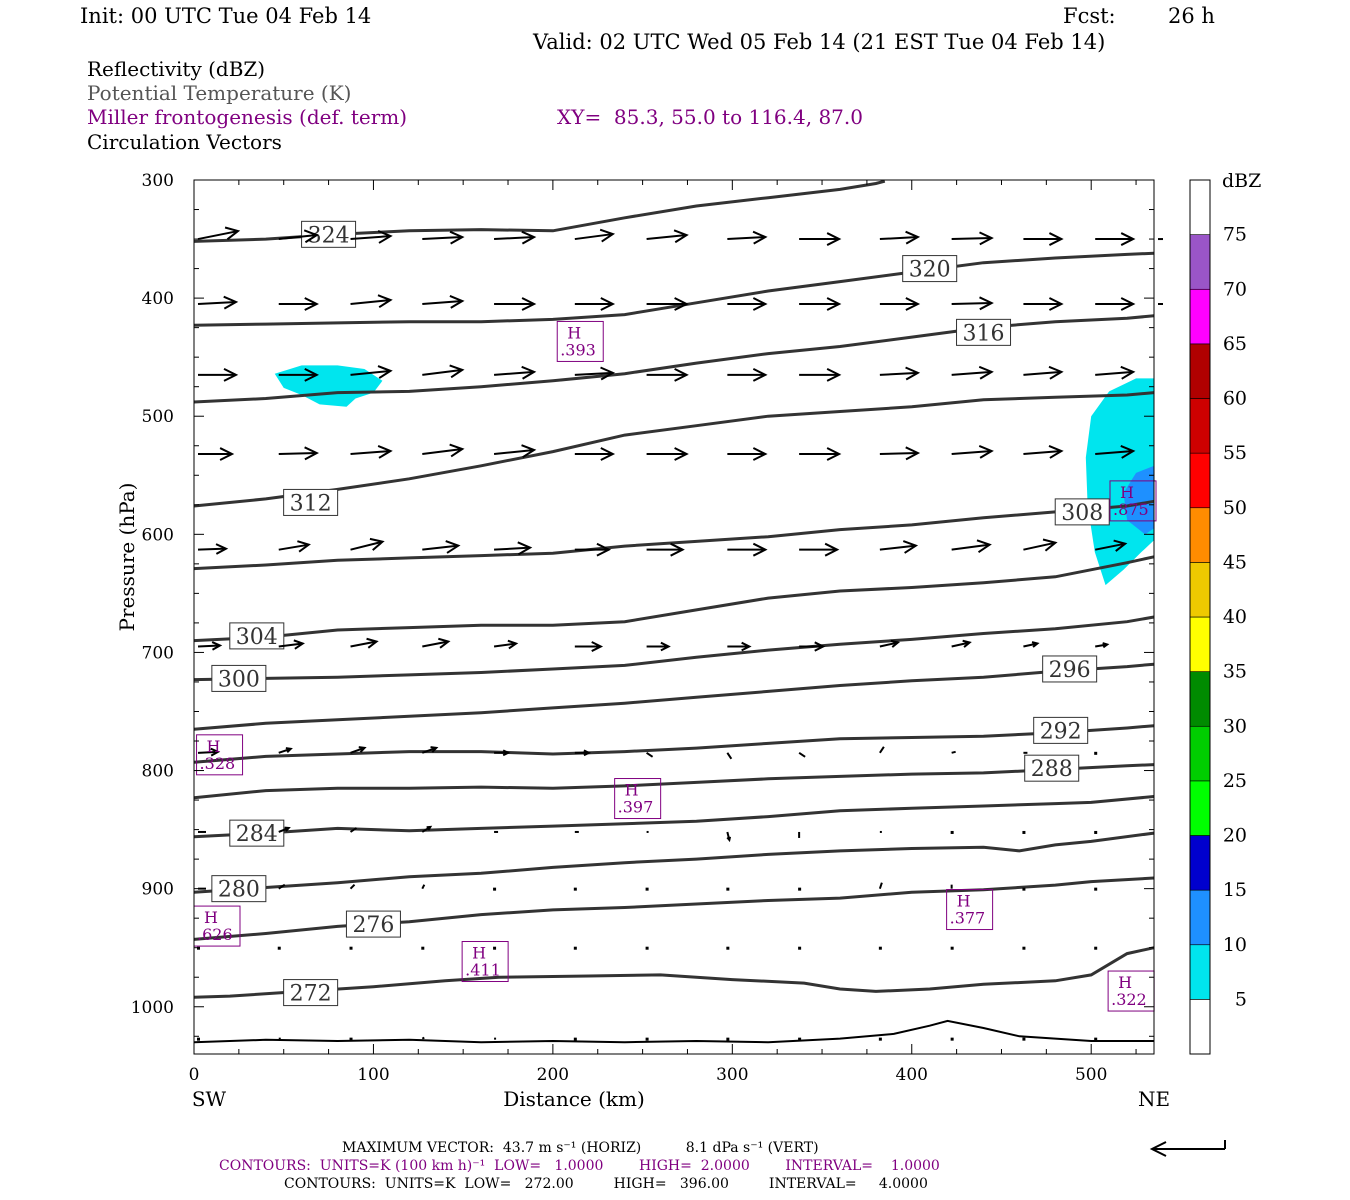 Image resolution: width=1350 pixels, height=1200 pixels. I want to click on frontogenesis-high-value: .875, so click(1131, 509).